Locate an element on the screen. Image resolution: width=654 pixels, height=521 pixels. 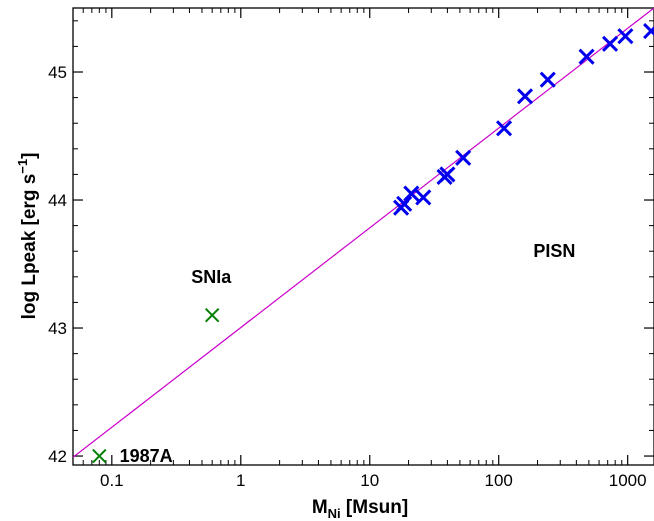
y-tick-label: 43 is located at coordinates (57, 328).